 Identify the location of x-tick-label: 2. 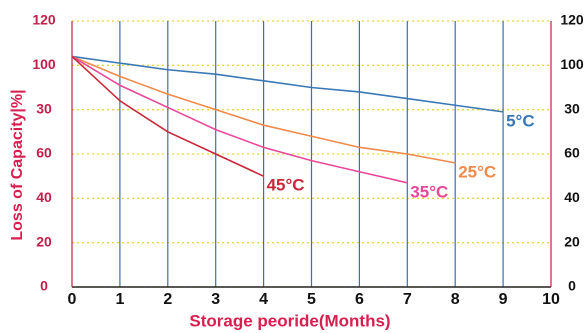
(167, 299).